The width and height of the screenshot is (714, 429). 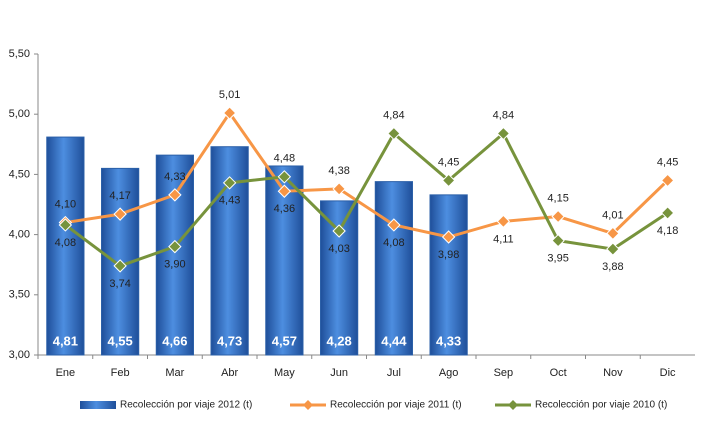 What do you see at coordinates (394, 340) in the screenshot?
I see `bar-label: 4,44` at bounding box center [394, 340].